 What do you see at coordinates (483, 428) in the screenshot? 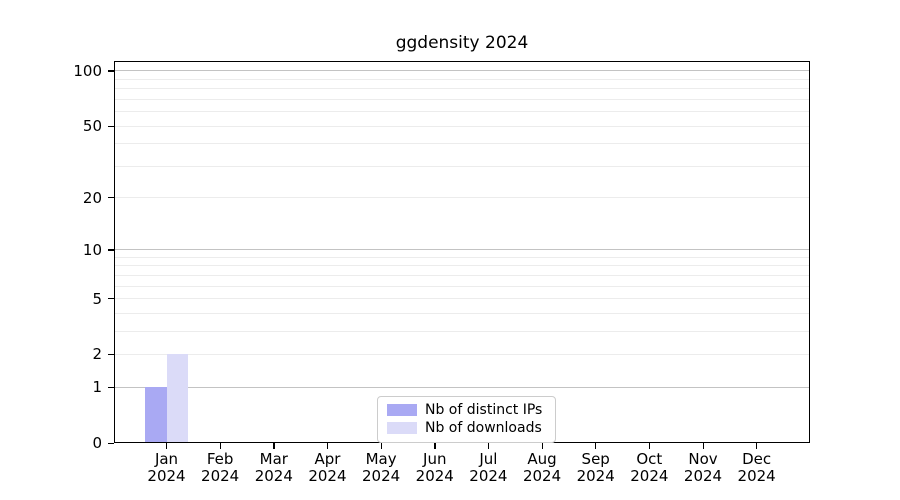
I see `legend-label-downloads: Nb of downloads` at bounding box center [483, 428].